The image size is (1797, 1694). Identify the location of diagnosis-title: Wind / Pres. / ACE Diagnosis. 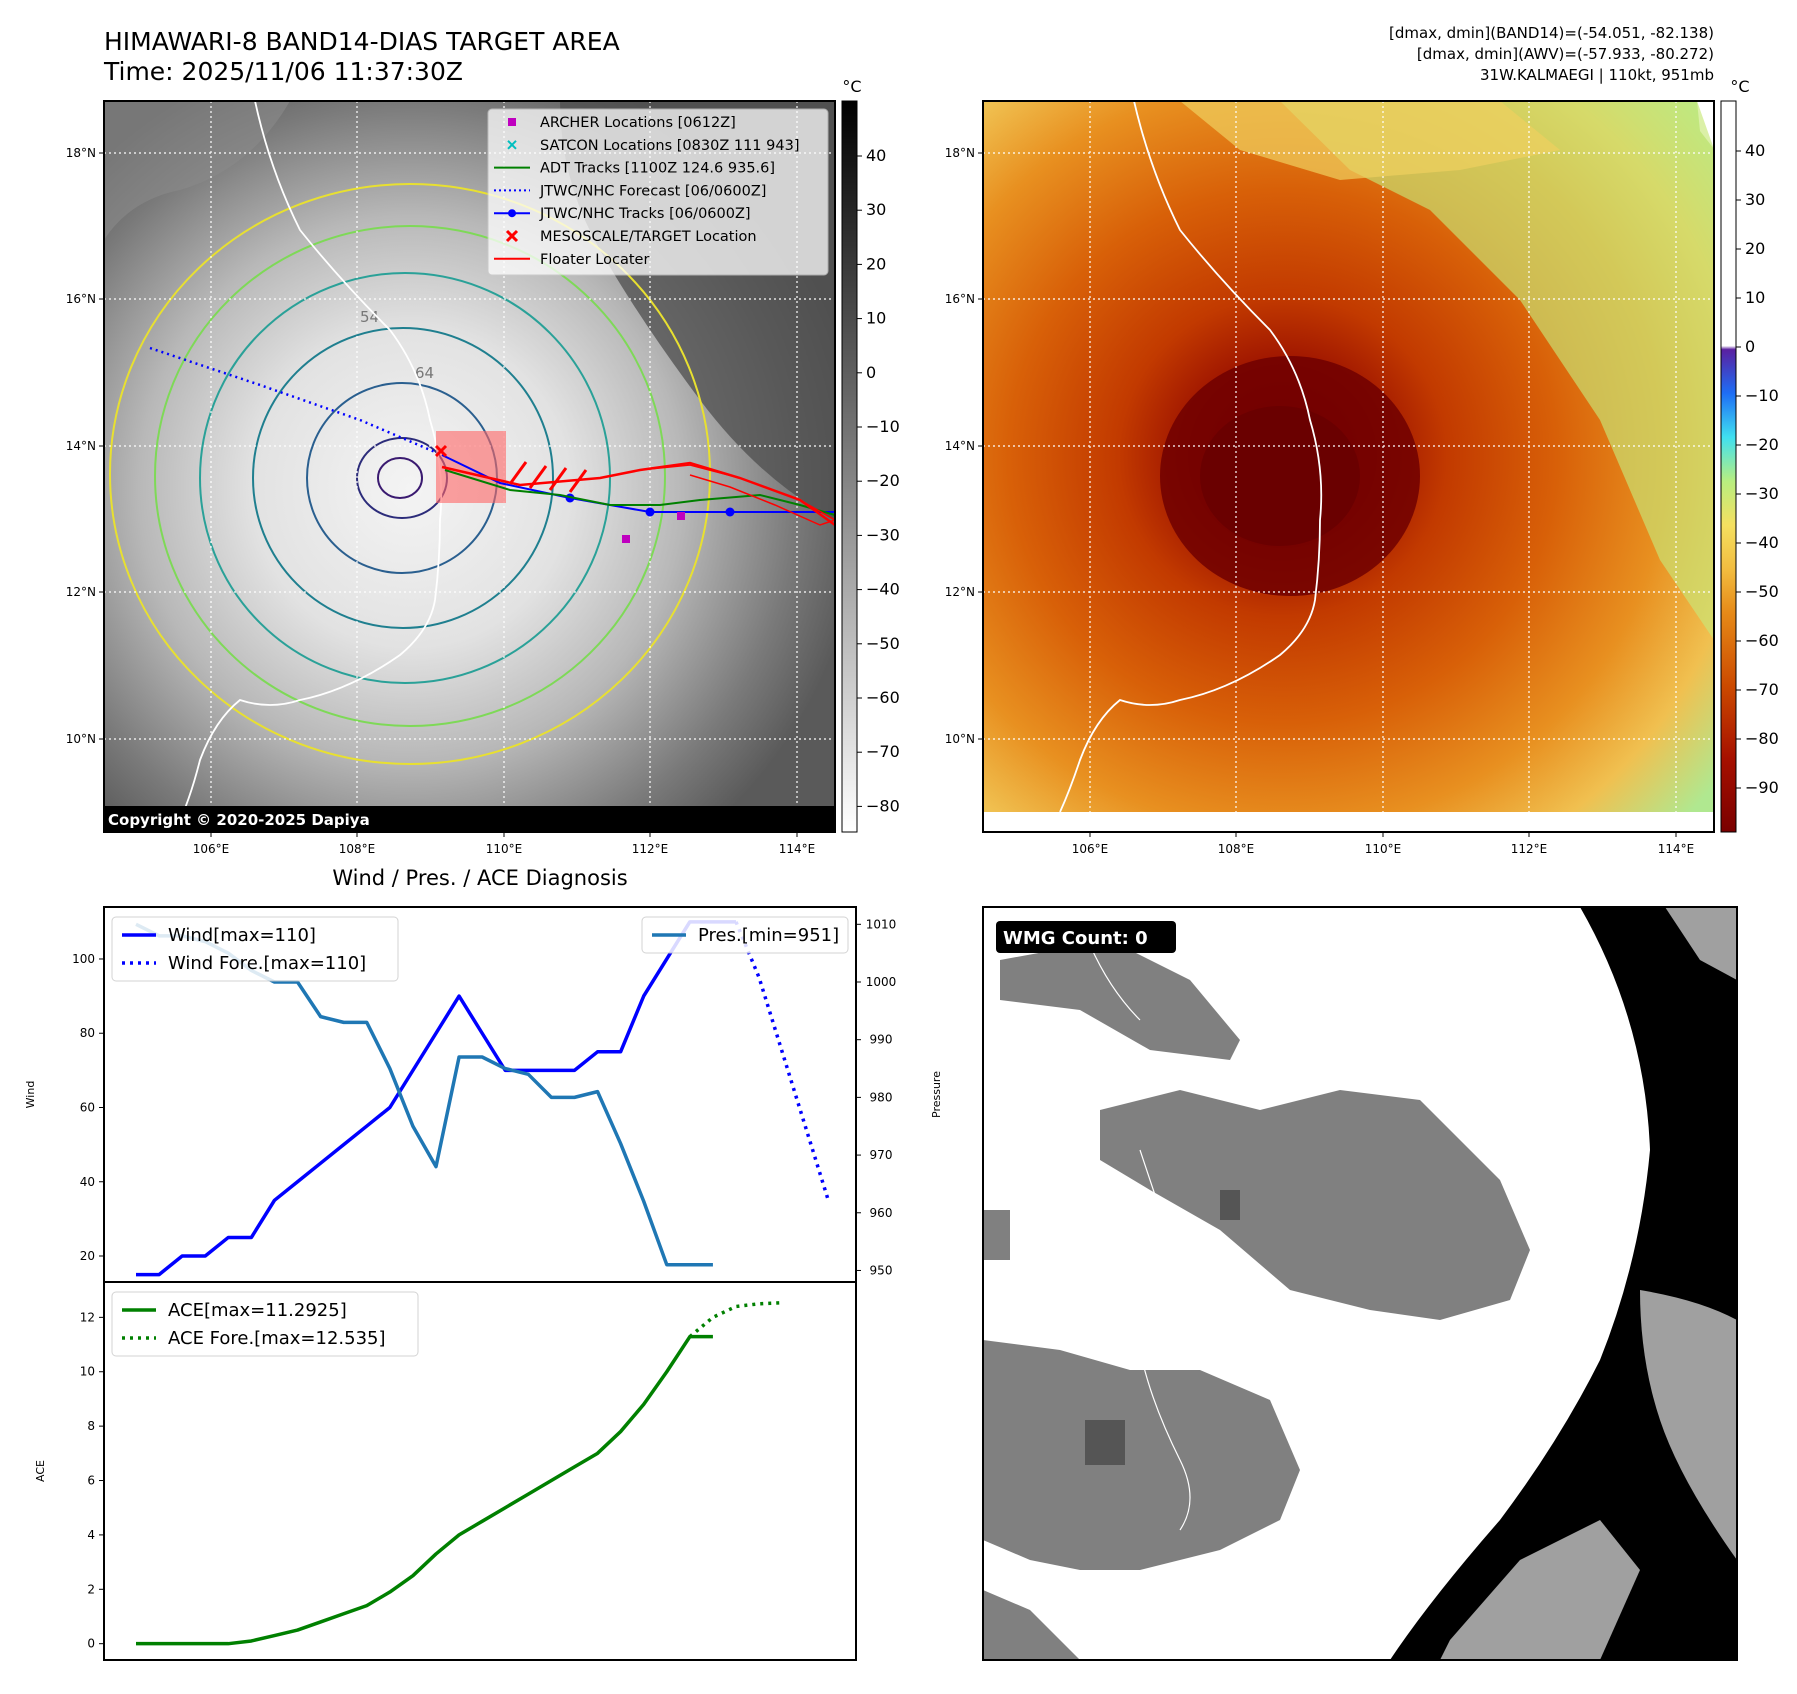
(479, 878).